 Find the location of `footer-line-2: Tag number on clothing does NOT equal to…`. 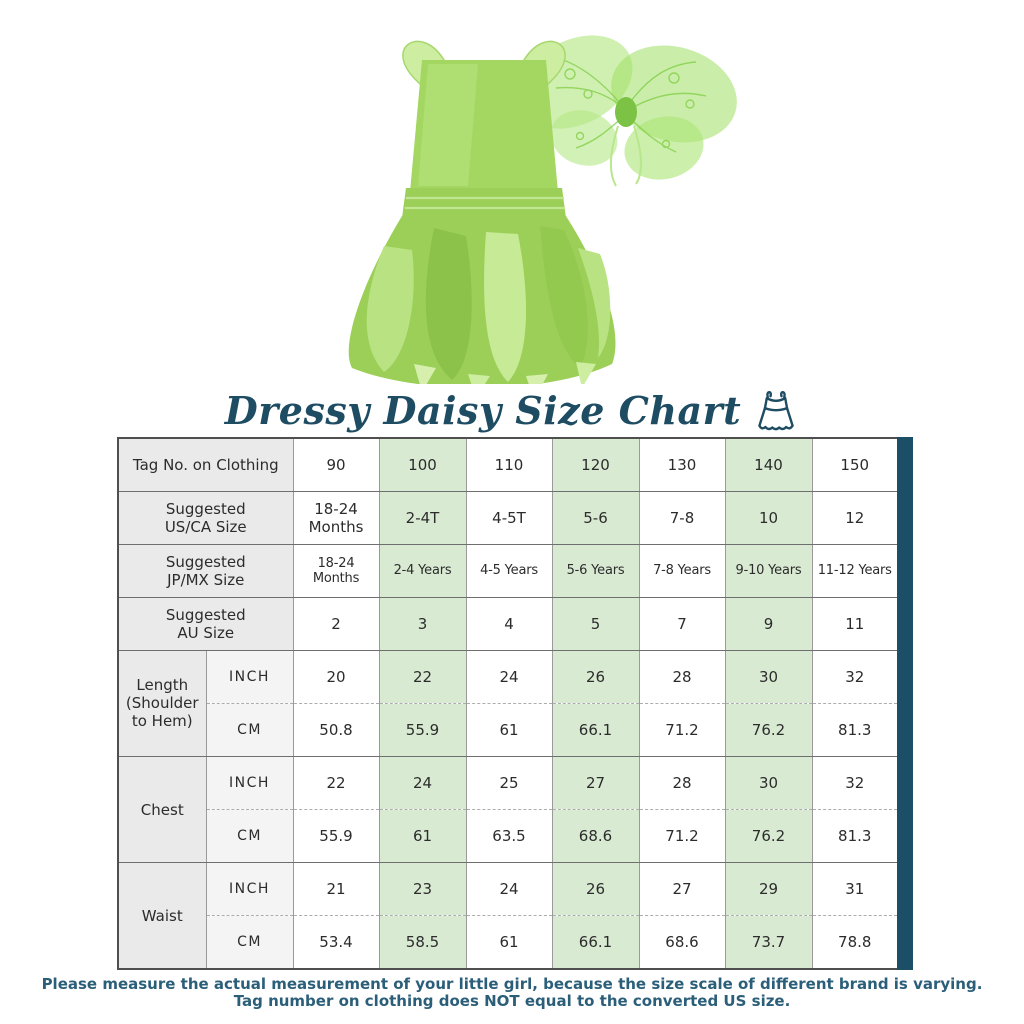

footer-line-2: Tag number on clothing does NOT equal to… is located at coordinates (512, 1001).